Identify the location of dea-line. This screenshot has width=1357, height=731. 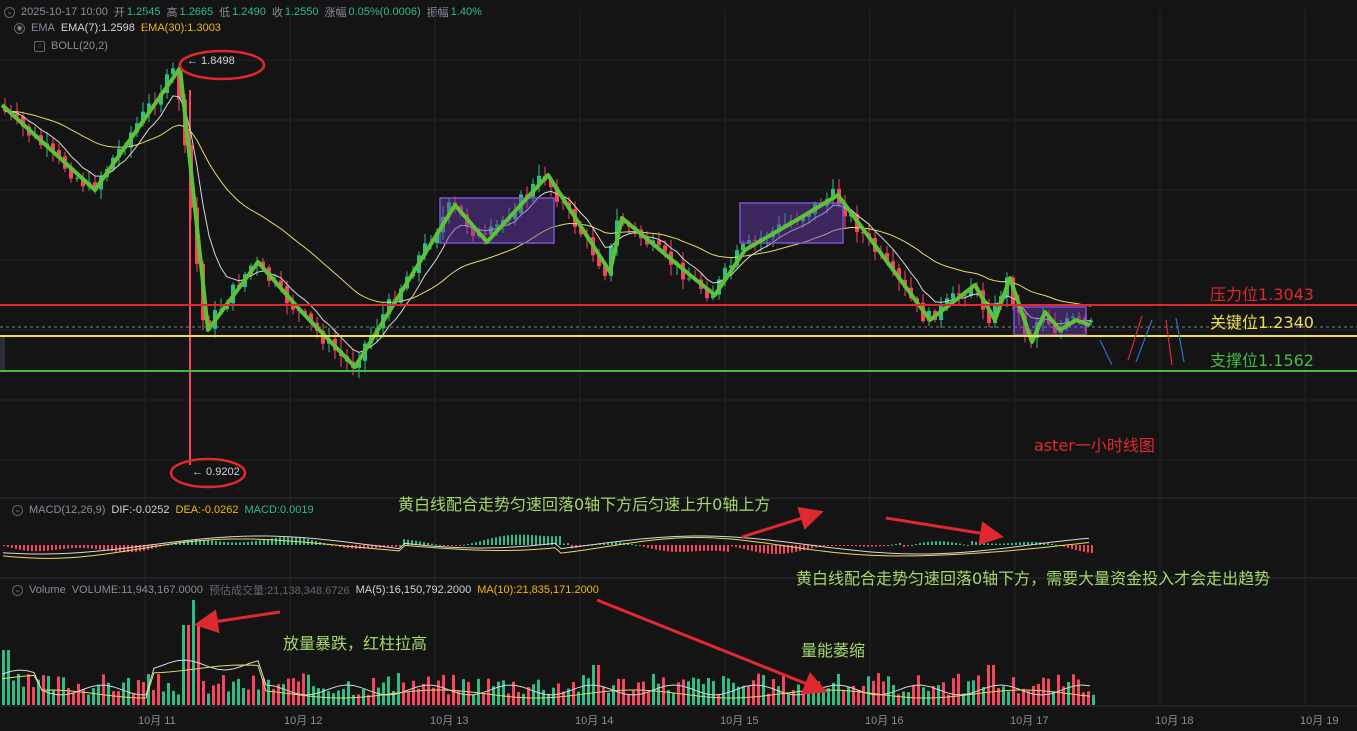
(546, 548).